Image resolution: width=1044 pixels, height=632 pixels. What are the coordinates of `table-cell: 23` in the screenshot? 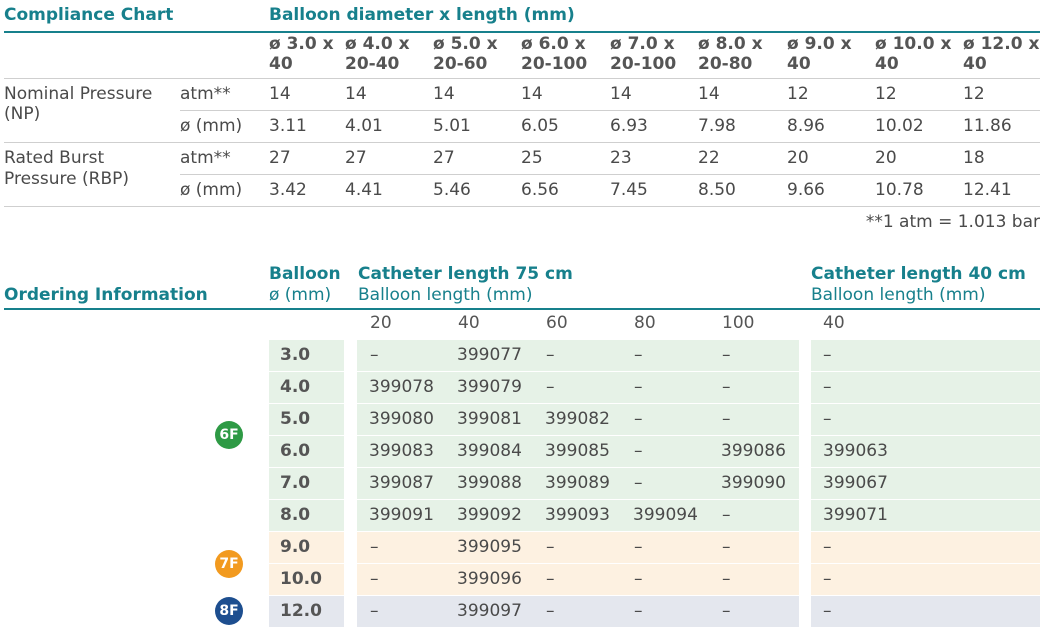 It's located at (621, 158).